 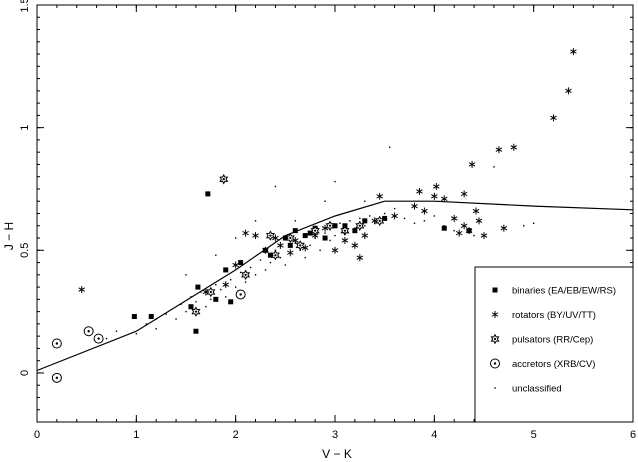 What do you see at coordinates (37, 435) in the screenshot?
I see `x-tick-label: 0` at bounding box center [37, 435].